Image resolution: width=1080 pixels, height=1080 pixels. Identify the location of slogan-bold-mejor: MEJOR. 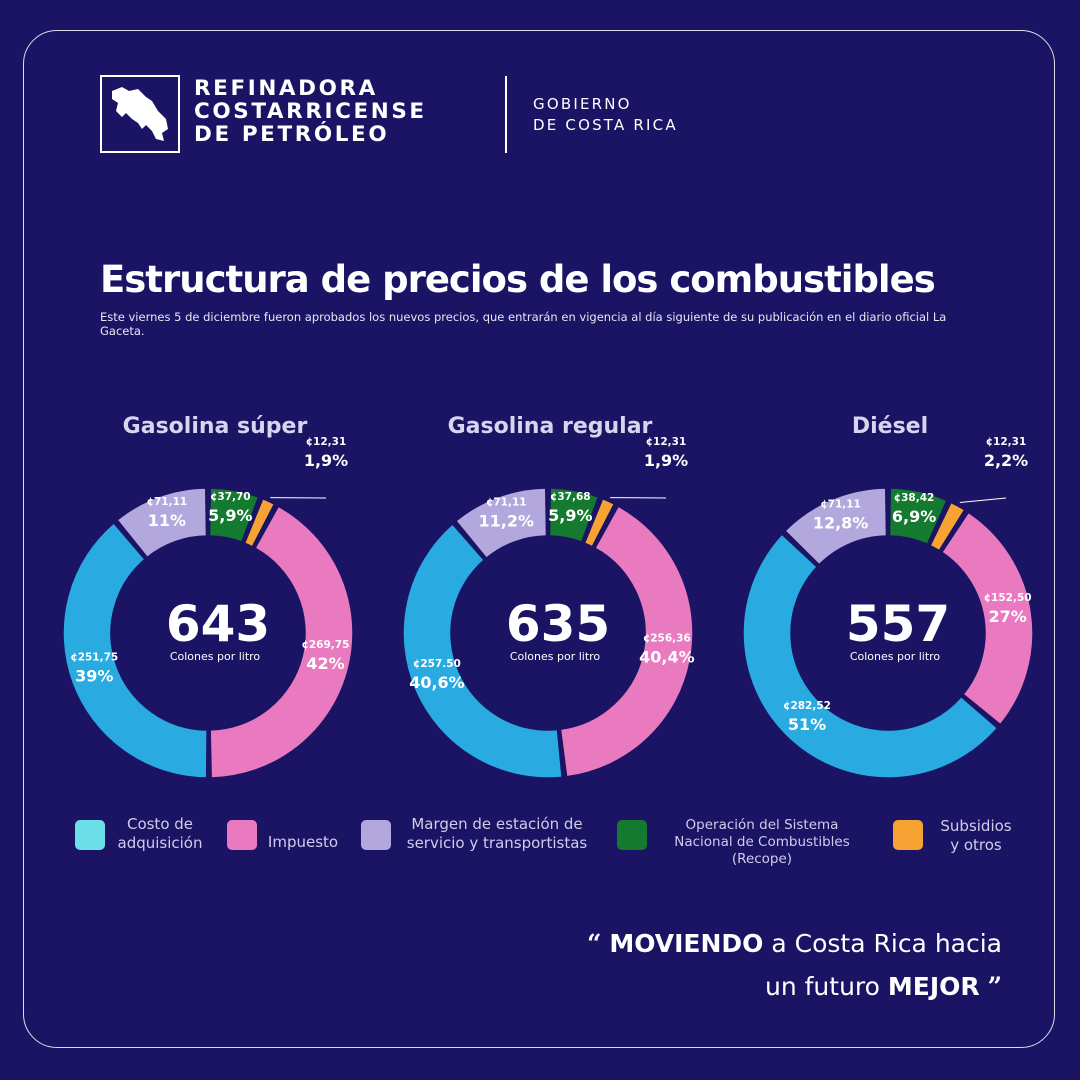
(933, 986).